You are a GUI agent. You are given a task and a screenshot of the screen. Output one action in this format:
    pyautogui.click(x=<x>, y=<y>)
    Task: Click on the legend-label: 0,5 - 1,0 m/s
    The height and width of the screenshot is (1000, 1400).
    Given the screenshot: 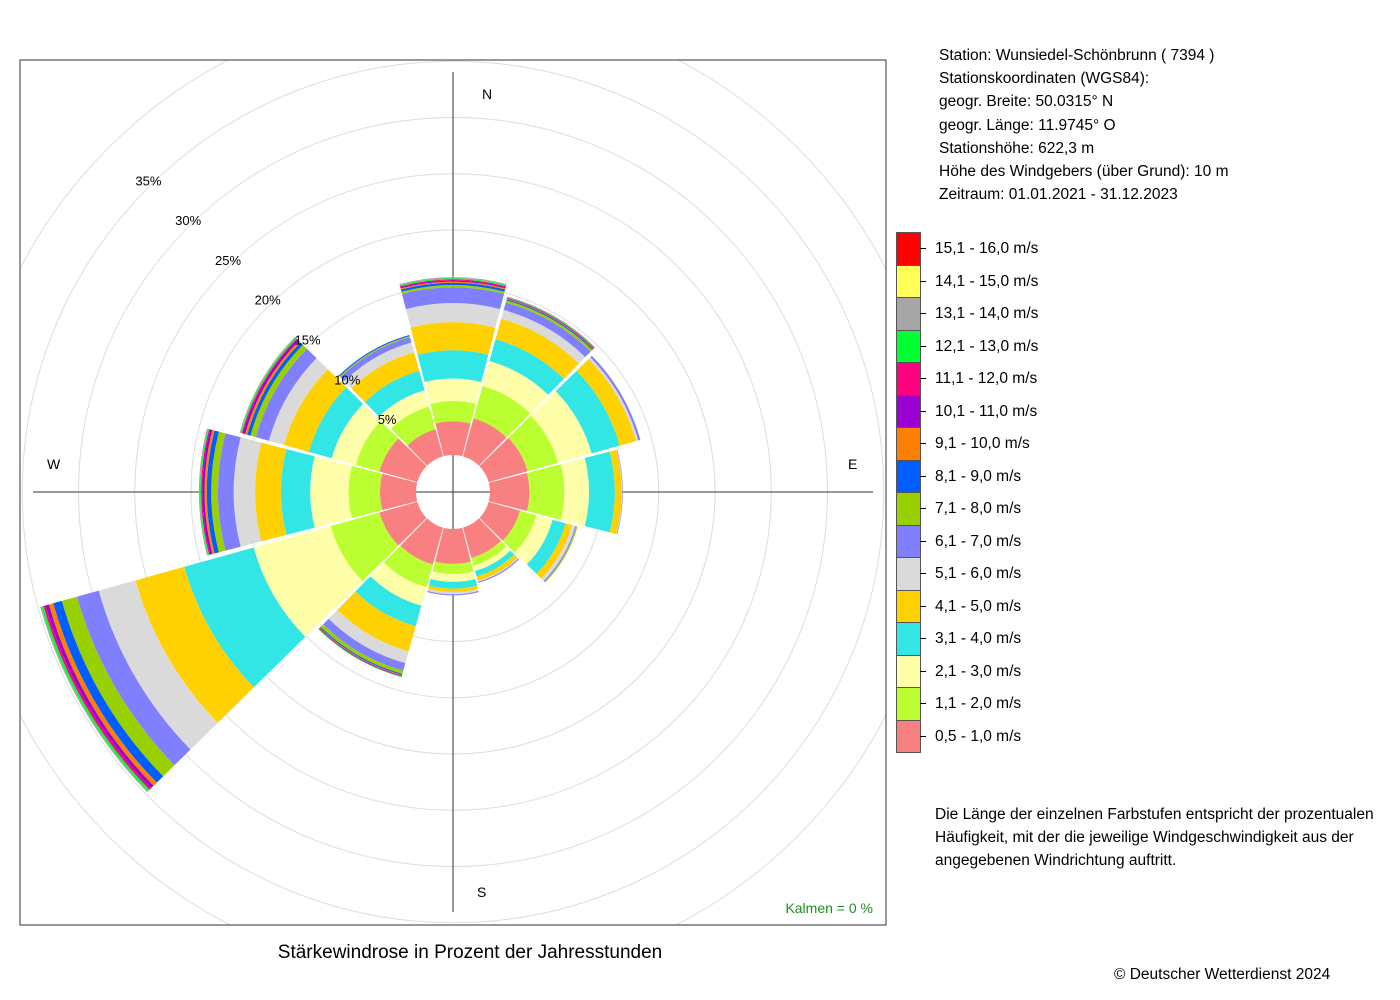 What is the action you would take?
    pyautogui.click(x=978, y=736)
    